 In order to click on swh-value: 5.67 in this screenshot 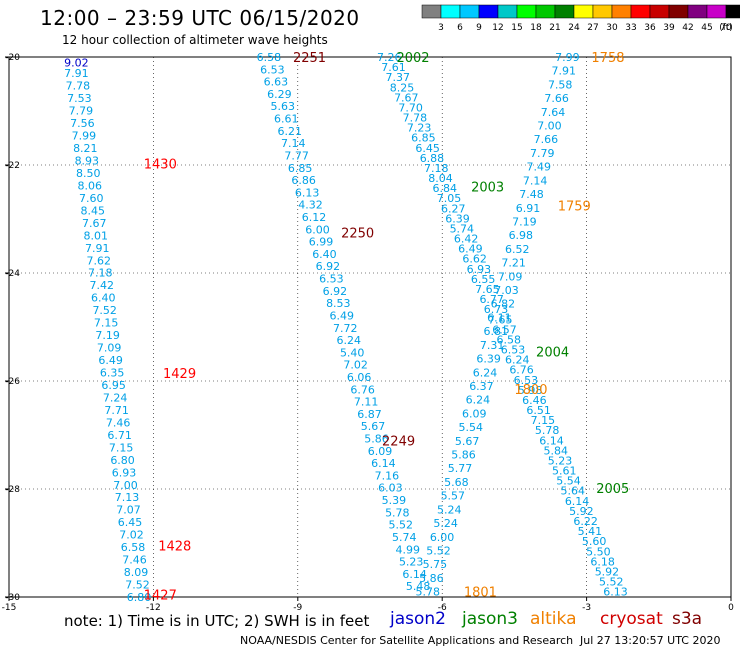, I will do `click(467, 441)`.